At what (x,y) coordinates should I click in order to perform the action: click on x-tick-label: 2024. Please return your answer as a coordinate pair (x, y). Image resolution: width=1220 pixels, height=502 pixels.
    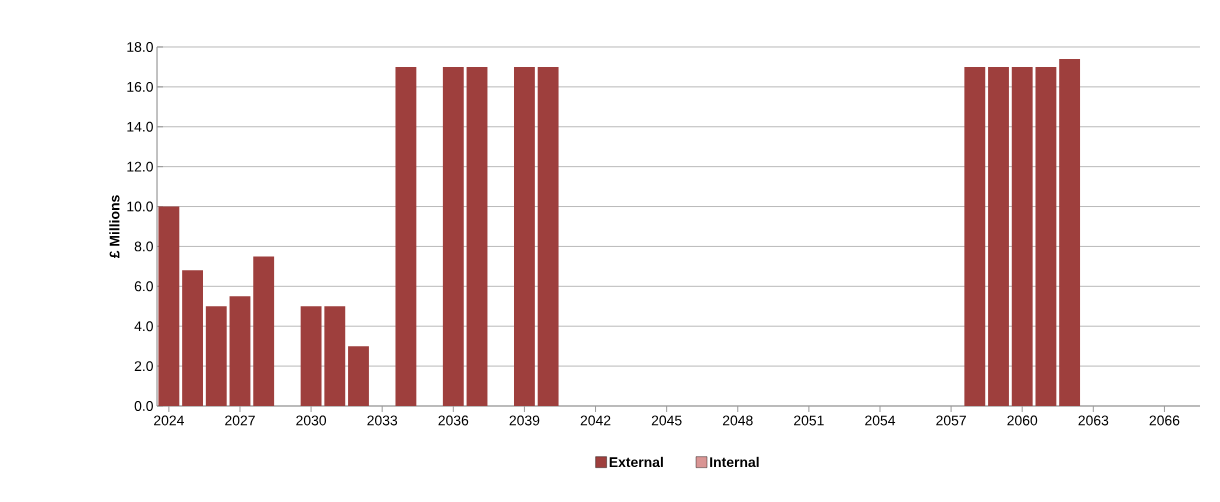
    Looking at the image, I should click on (169, 420).